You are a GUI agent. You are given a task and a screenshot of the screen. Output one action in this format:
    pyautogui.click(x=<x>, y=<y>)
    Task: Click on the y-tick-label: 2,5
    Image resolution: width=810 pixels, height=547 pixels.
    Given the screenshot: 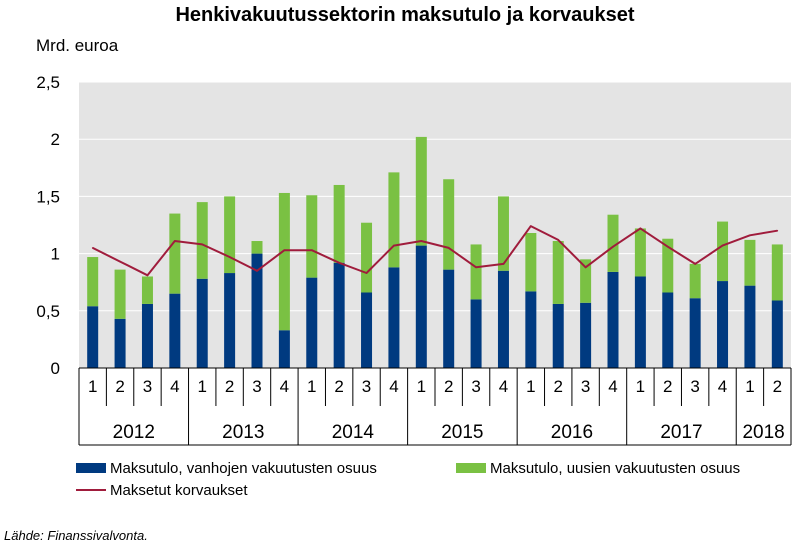 What is the action you would take?
    pyautogui.click(x=48, y=82)
    